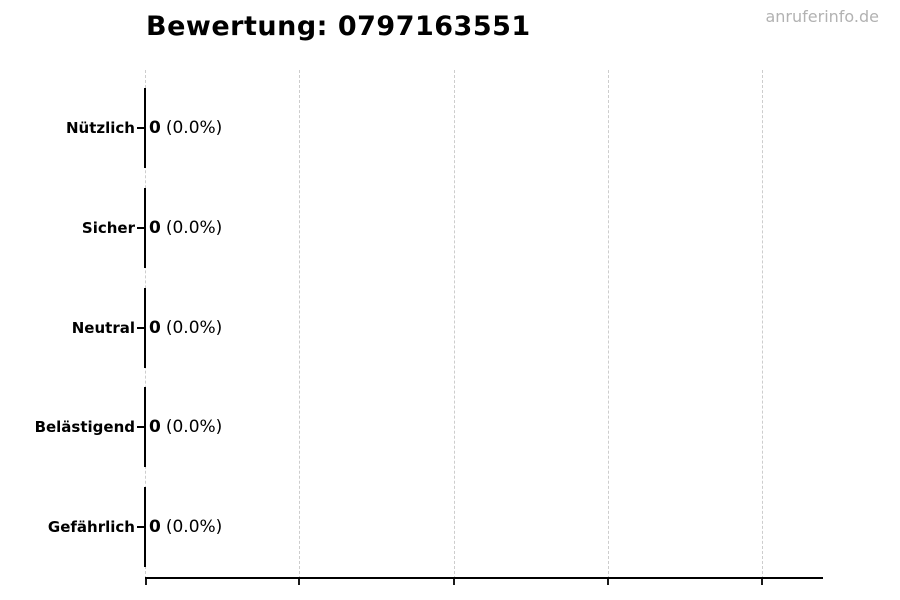 The width and height of the screenshot is (900, 600). What do you see at coordinates (338, 26) in the screenshot?
I see `chart-title: Bewertung: 0797163551` at bounding box center [338, 26].